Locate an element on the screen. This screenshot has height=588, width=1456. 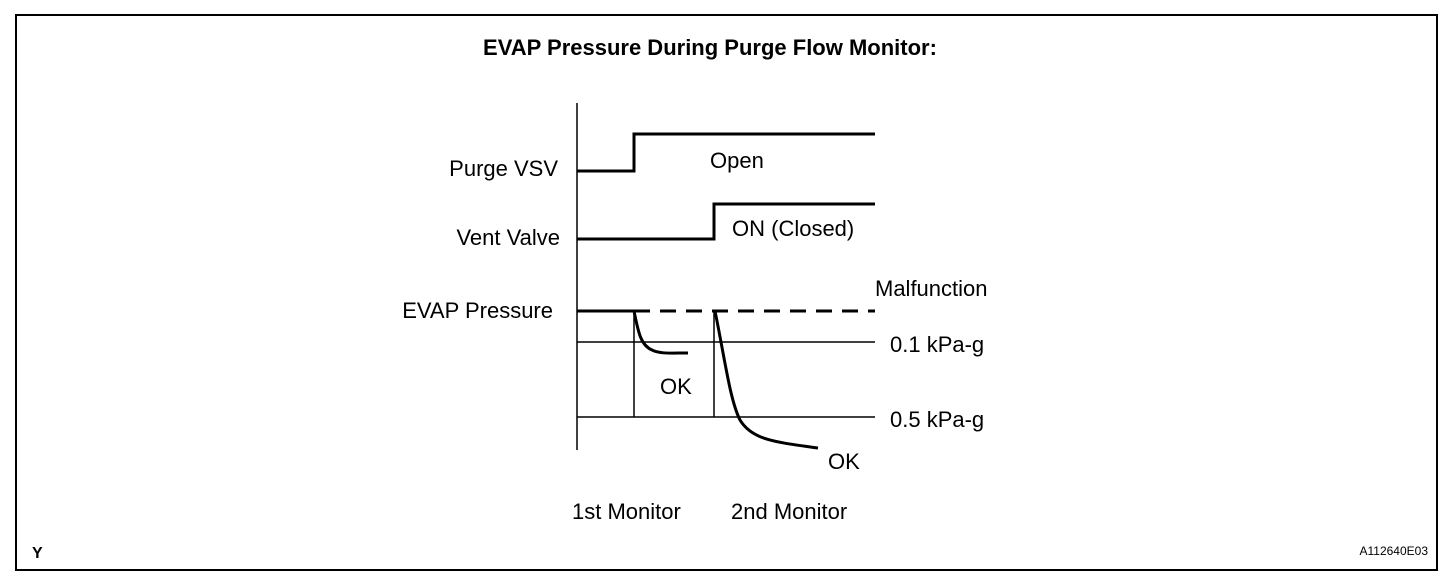
purge-vsv-state: Open is located at coordinates (737, 160).